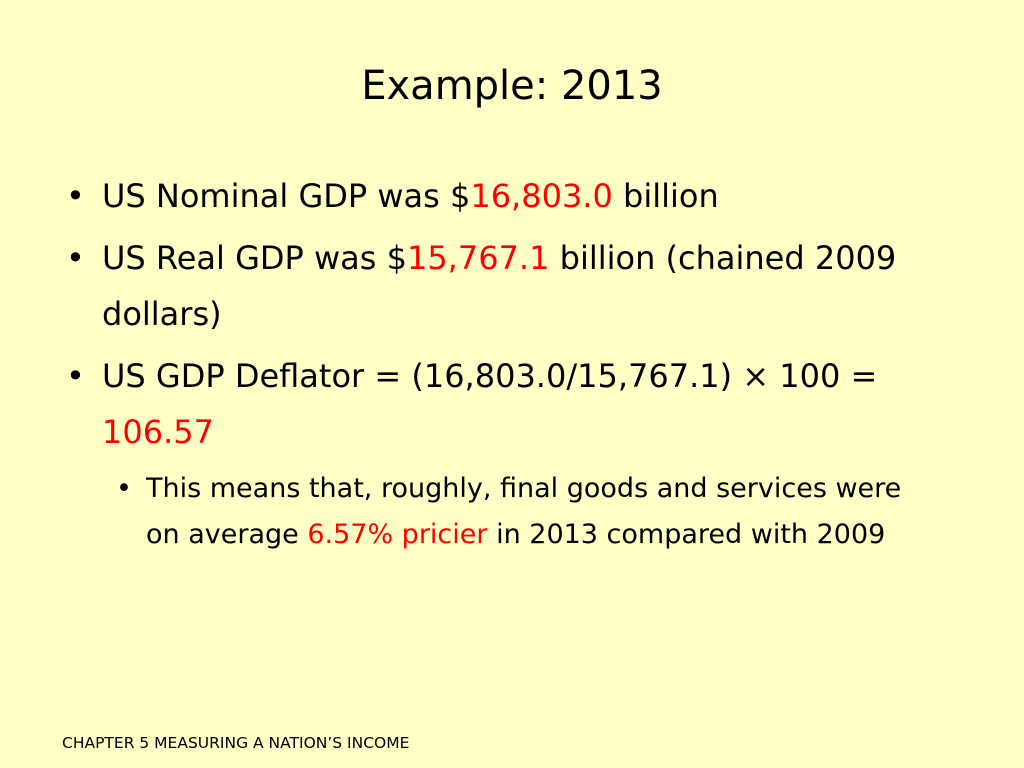 This screenshot has height=768, width=1024. I want to click on nominal-gdp-value: 16,803.0, so click(541, 196).